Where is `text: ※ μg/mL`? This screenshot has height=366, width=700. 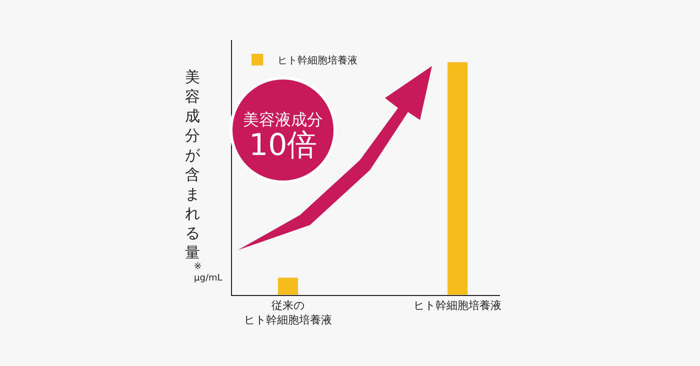
text: ※ μg/mL is located at coordinates (208, 273).